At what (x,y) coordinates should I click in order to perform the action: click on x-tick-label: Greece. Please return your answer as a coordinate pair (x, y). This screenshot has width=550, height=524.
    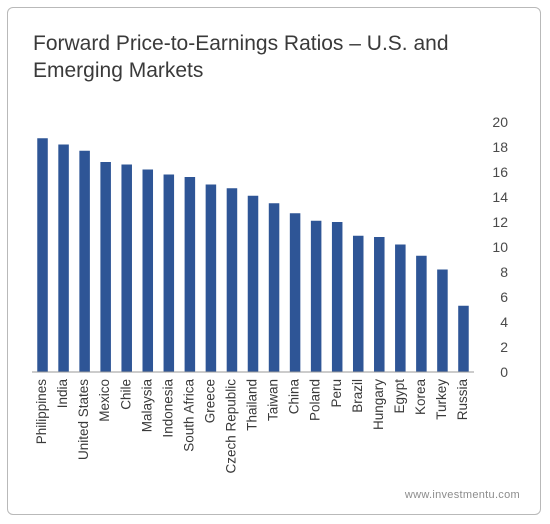
    Looking at the image, I should click on (209, 401).